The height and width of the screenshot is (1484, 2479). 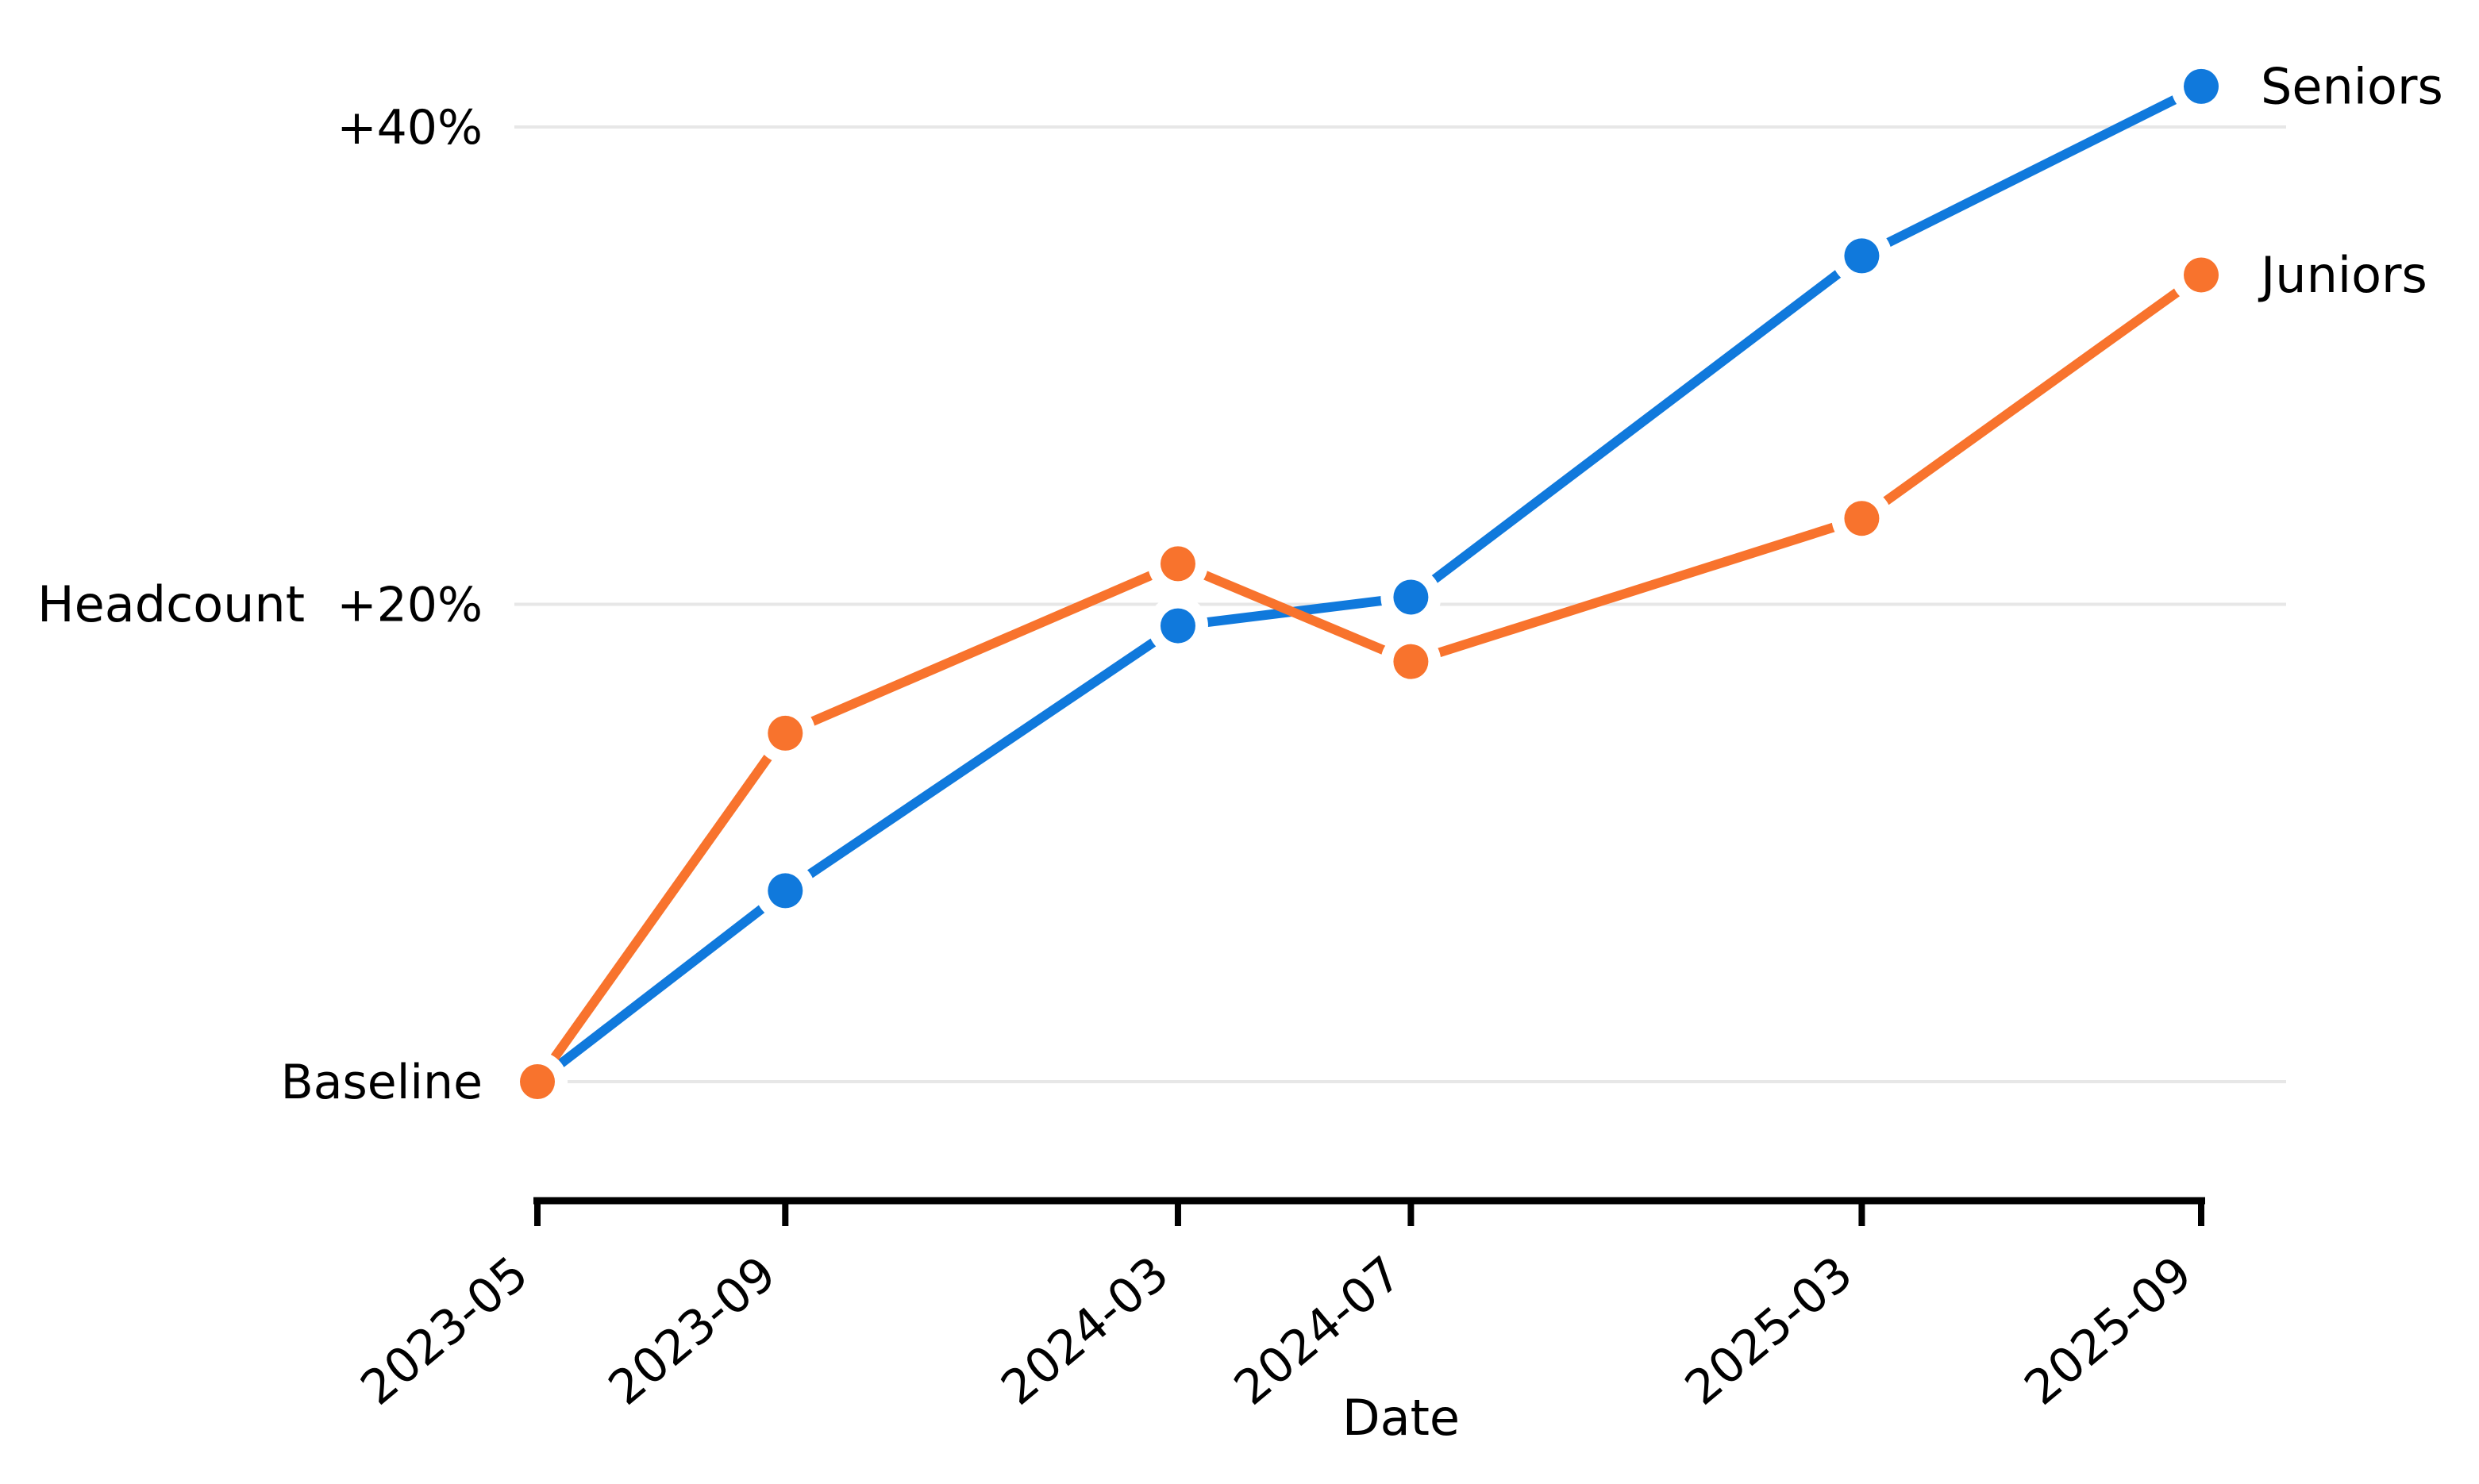 I want to click on x-tick-label: 2024-03, so click(x=1085, y=1331).